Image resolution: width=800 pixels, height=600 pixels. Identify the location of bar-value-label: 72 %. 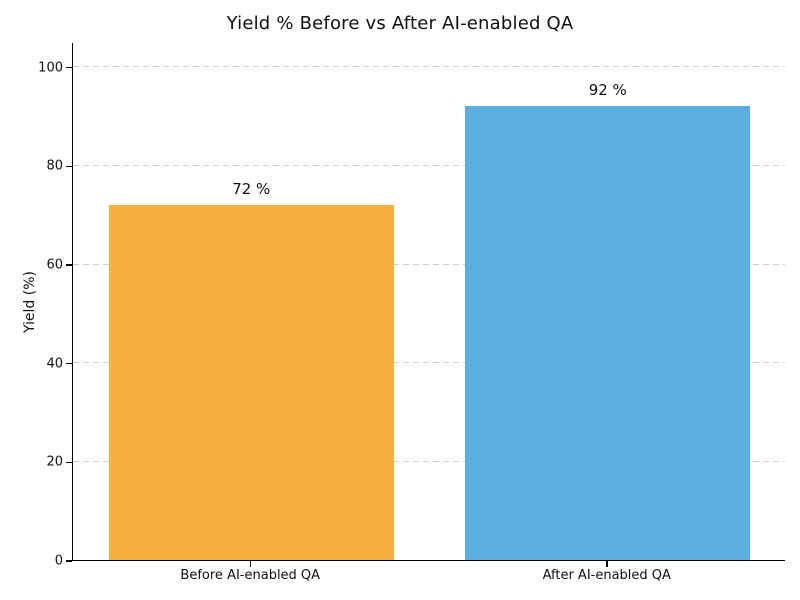
(251, 188).